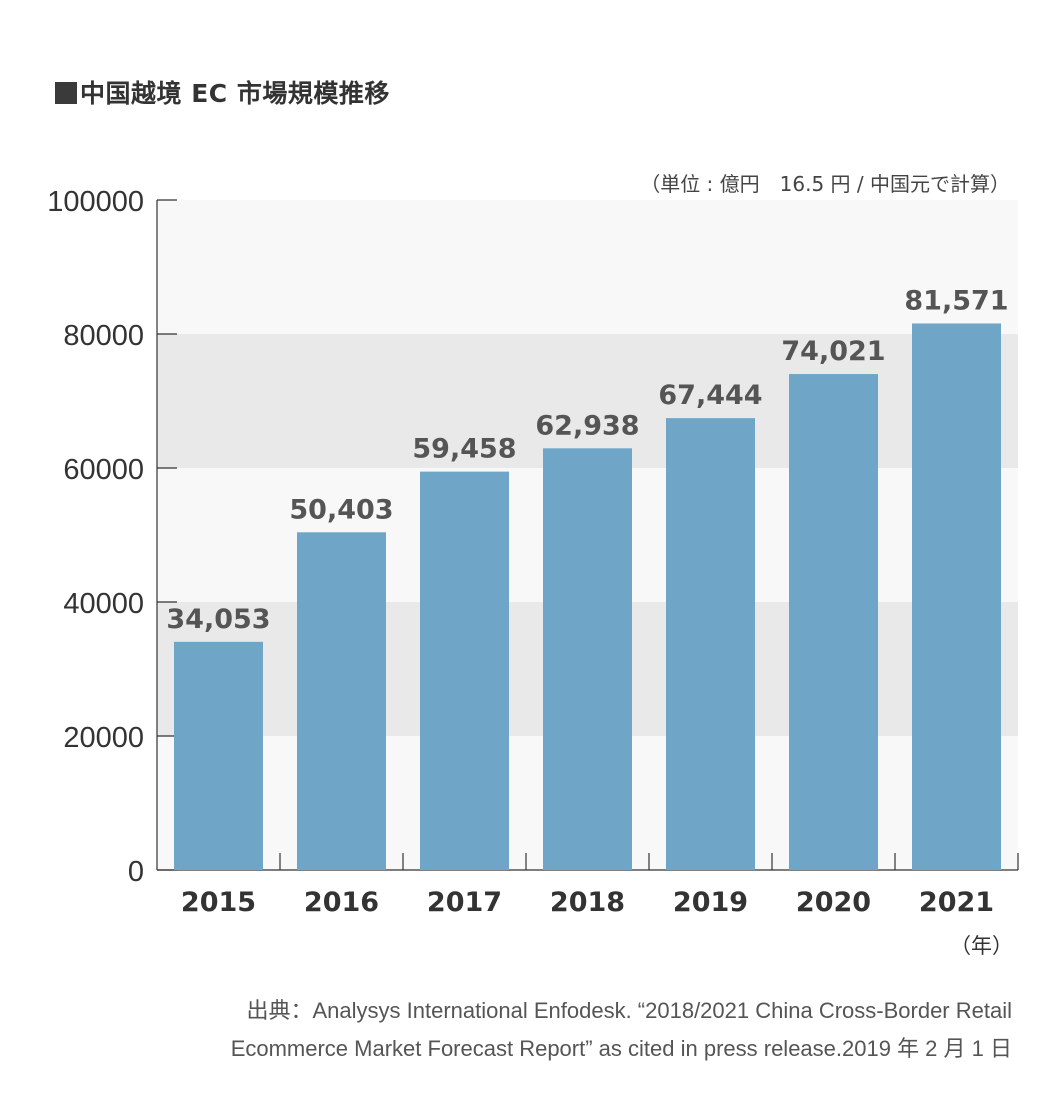  Describe the element at coordinates (136, 872) in the screenshot. I see `y-tick-label: 0` at that location.